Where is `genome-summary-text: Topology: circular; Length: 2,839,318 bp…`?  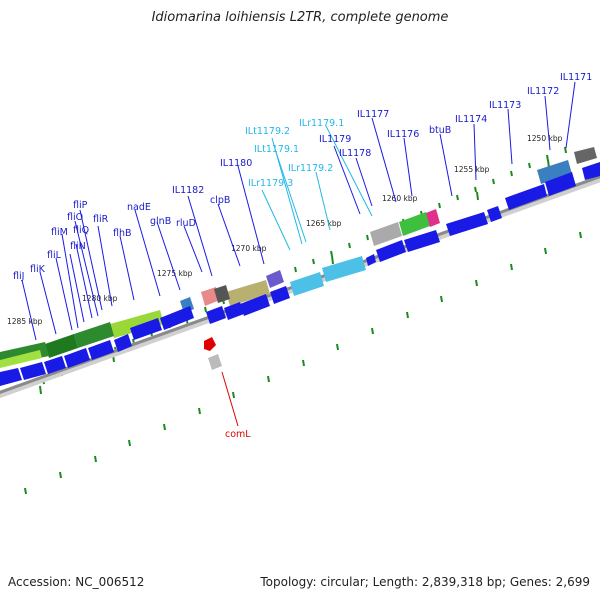
genome-summary-text: Topology: circular; Length: 2,839,318 bp… is located at coordinates (425, 582).